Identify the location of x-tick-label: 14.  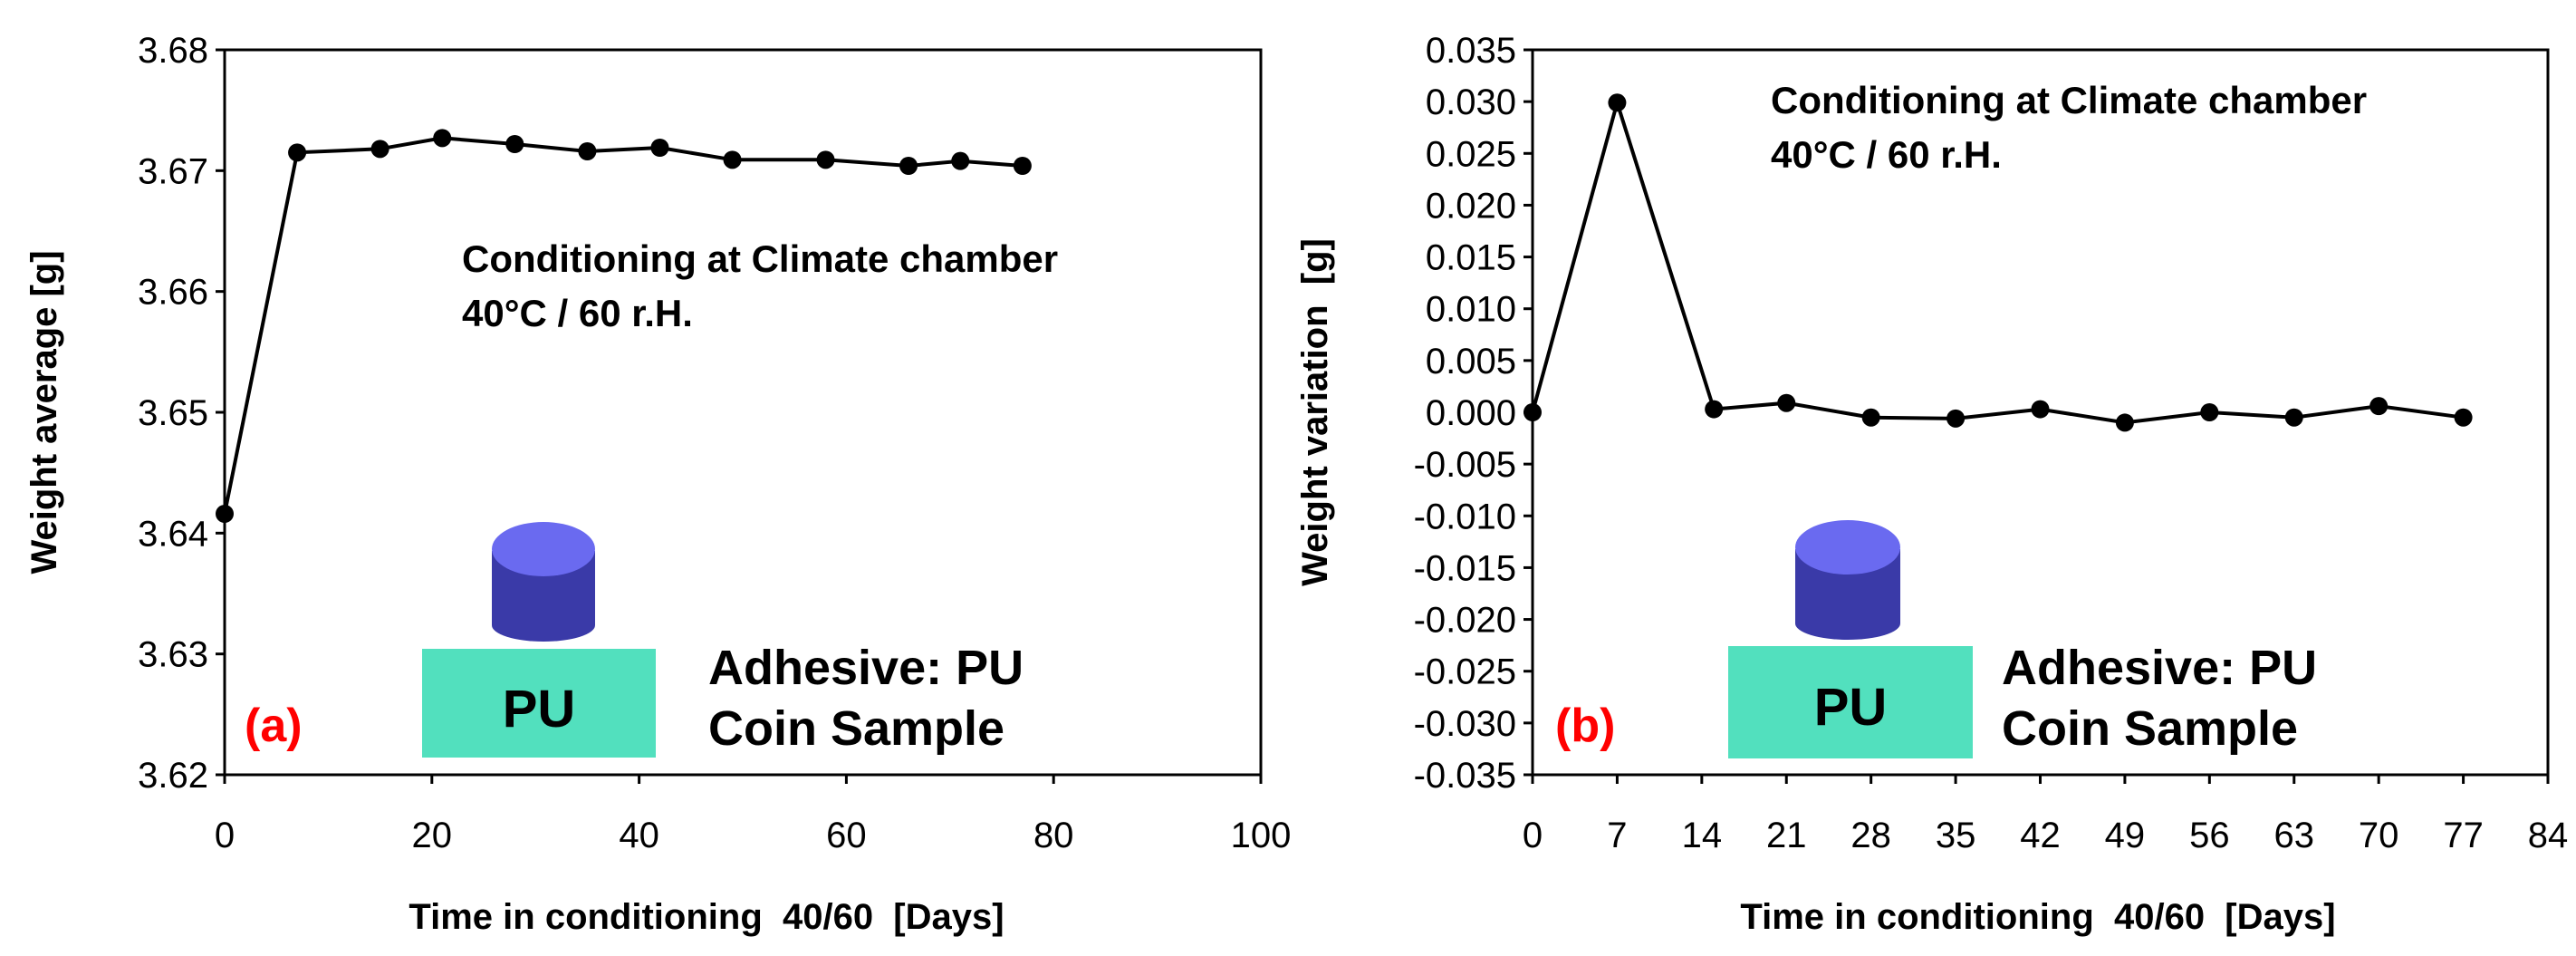
(1702, 835).